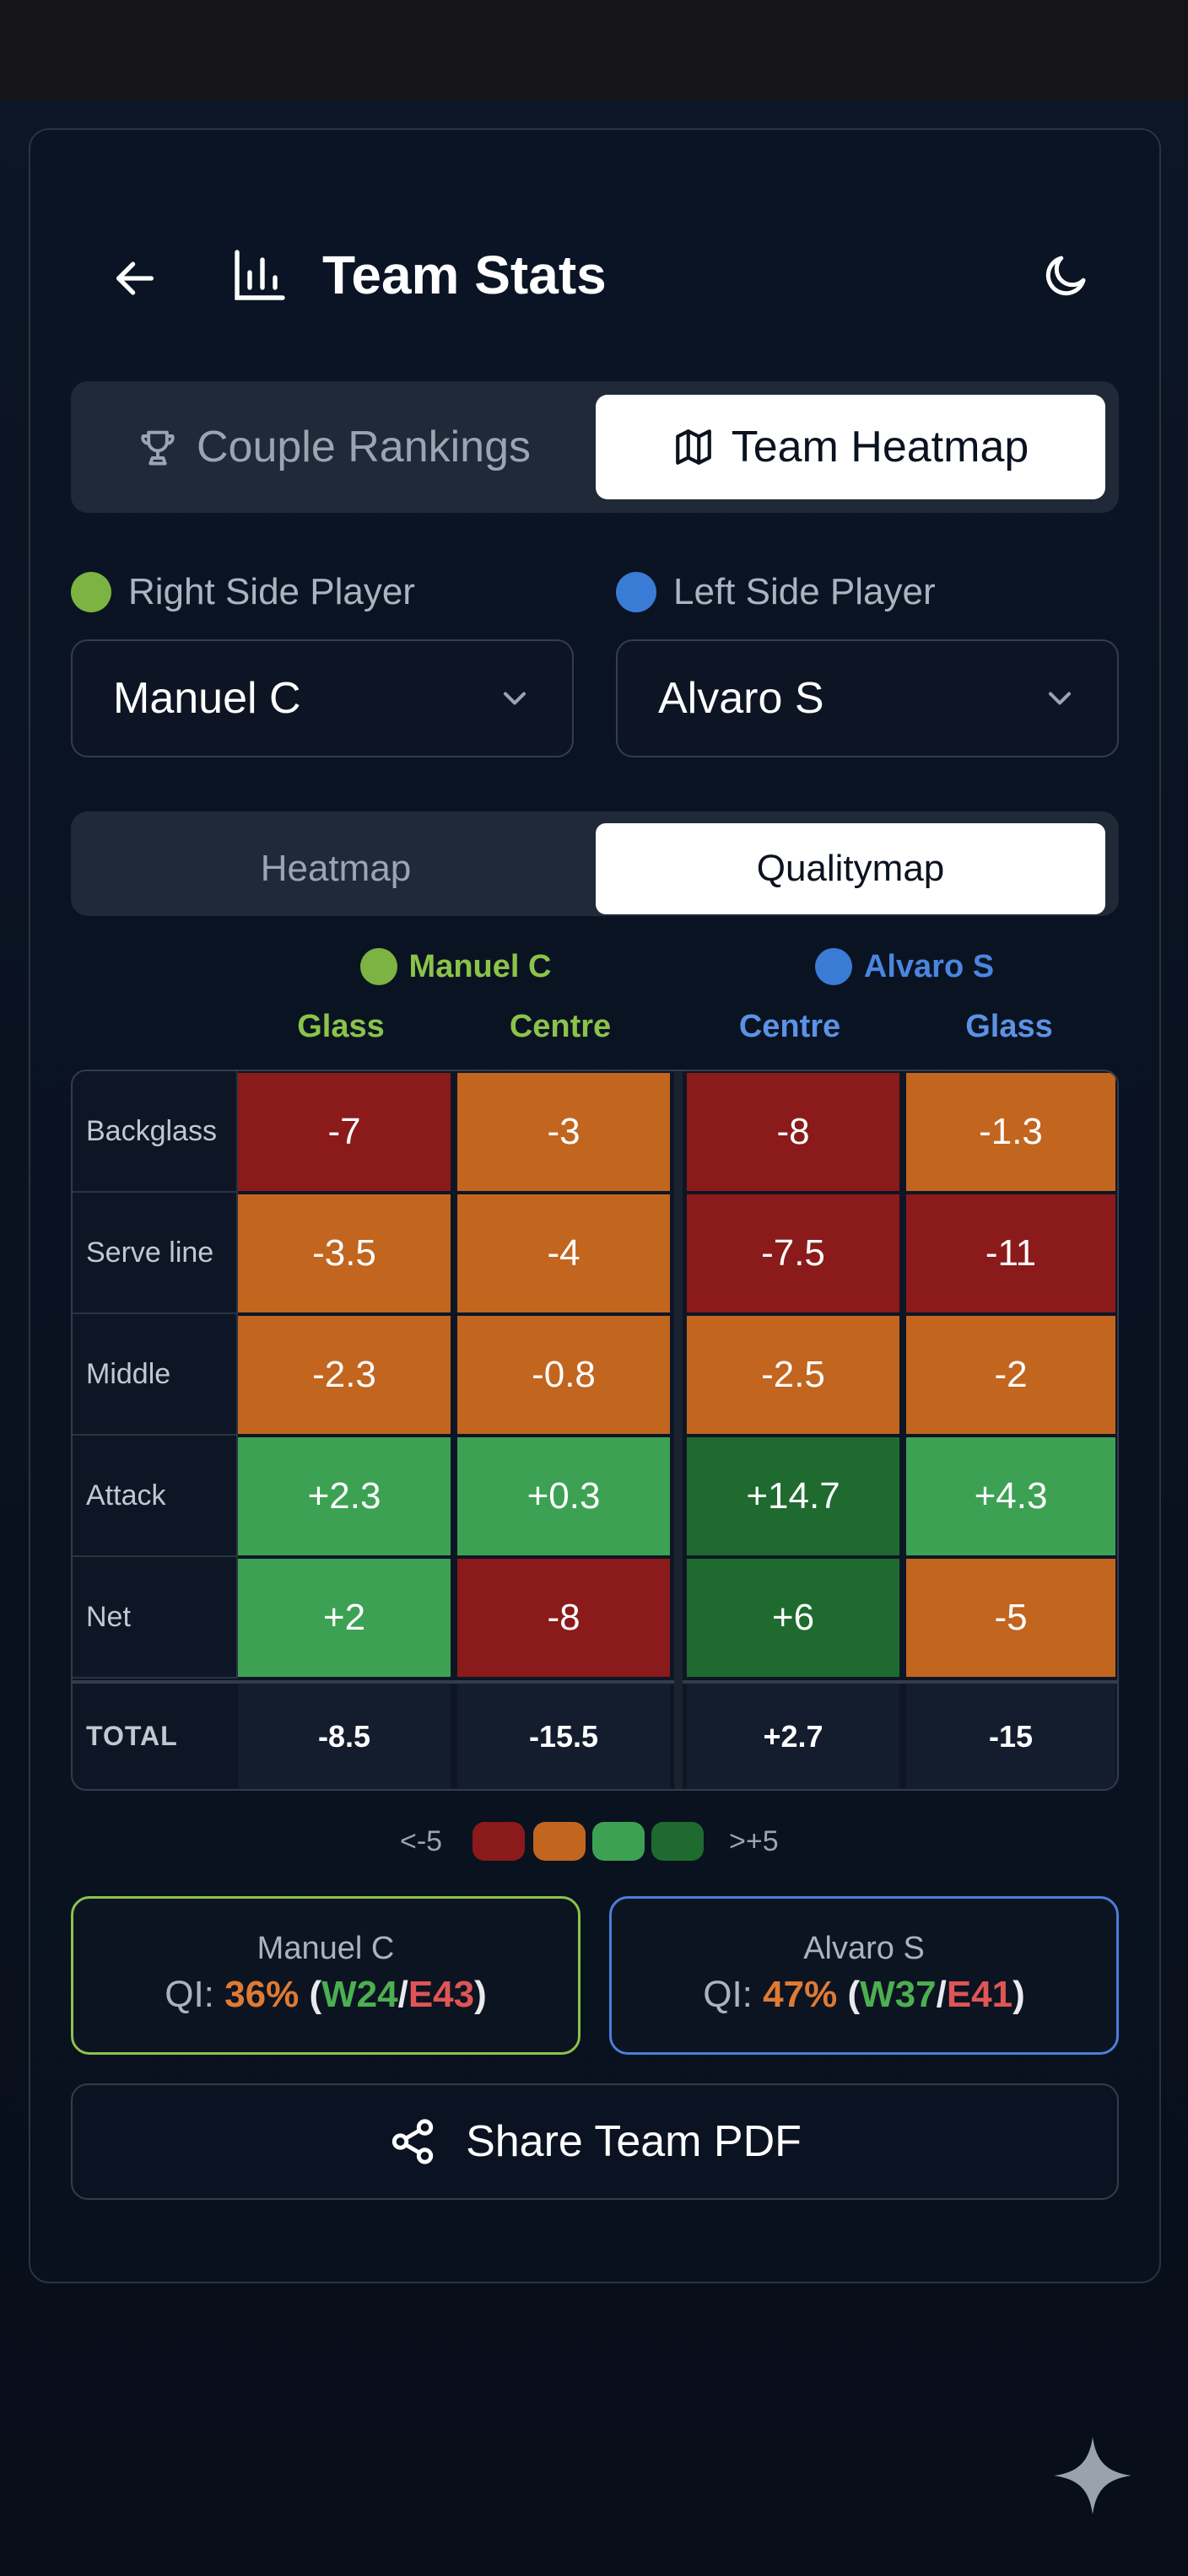 The image size is (1188, 2576). I want to click on left-side-player-select: Alvaro S, so click(867, 698).